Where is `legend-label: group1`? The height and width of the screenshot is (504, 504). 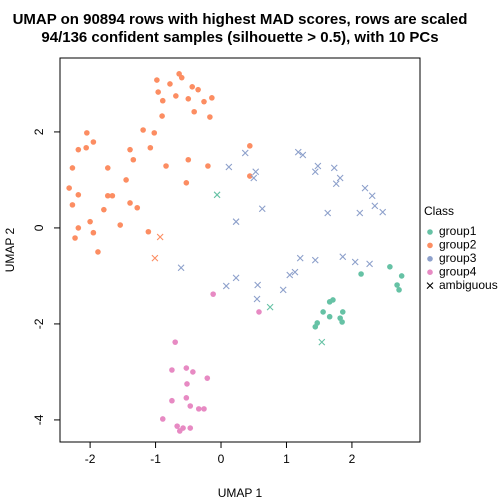
legend-label: group1 is located at coordinates (458, 231).